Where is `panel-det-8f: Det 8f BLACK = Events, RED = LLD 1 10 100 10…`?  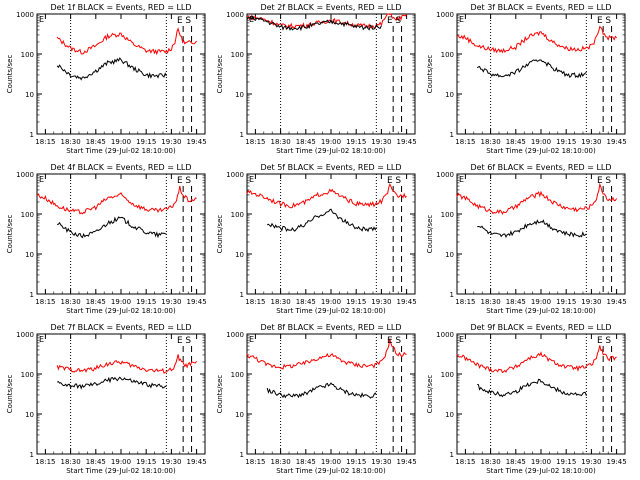
panel-det-8f: Det 8f BLACK = Events, RED = LLD 1 10 100 10… is located at coordinates (316, 399).